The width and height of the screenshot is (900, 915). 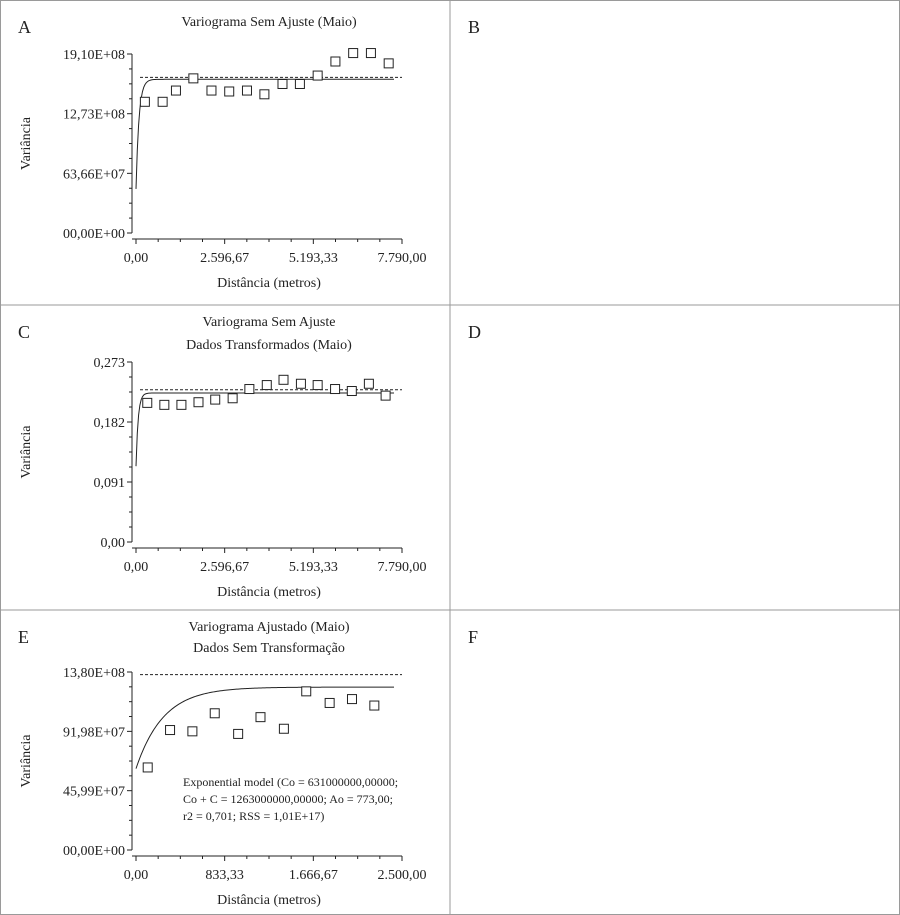 I want to click on y-tick-label: 19,10E+08, so click(x=94, y=55).